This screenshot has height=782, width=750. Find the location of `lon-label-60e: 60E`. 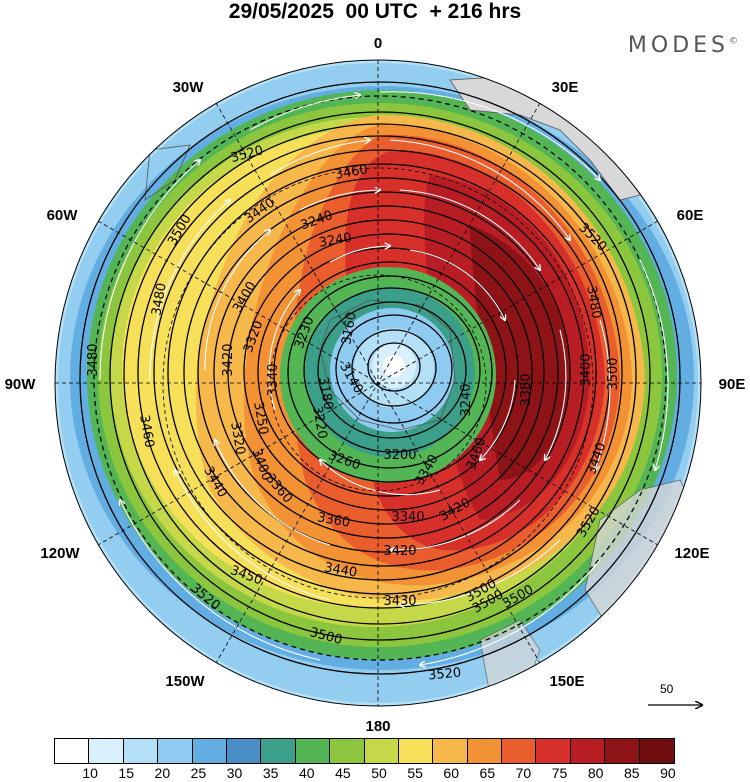

lon-label-60e: 60E is located at coordinates (690, 215).